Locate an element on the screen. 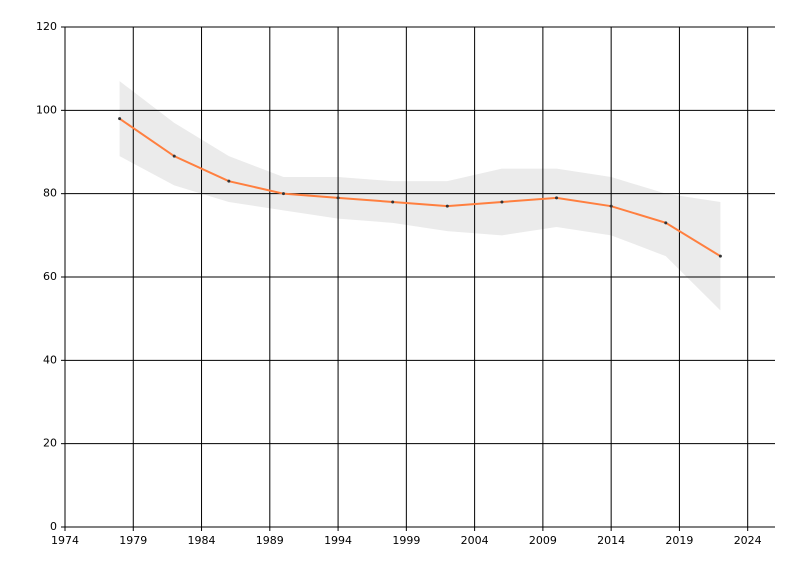 Image resolution: width=800 pixels, height=576 pixels. x-tick-label: 1974 is located at coordinates (65, 540).